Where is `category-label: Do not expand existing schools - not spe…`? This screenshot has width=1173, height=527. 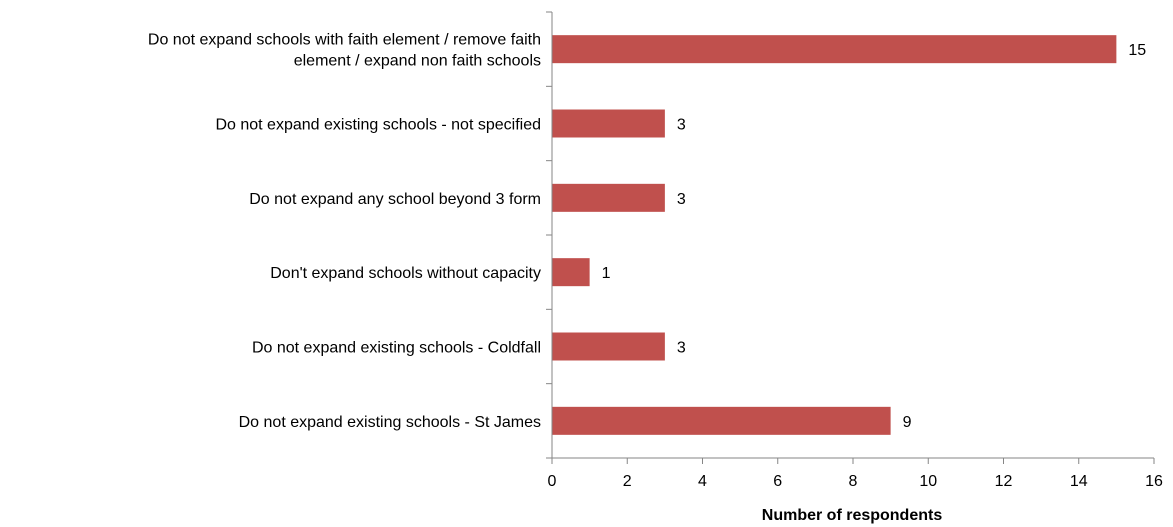 category-label: Do not expand existing schools - not spe… is located at coordinates (378, 125).